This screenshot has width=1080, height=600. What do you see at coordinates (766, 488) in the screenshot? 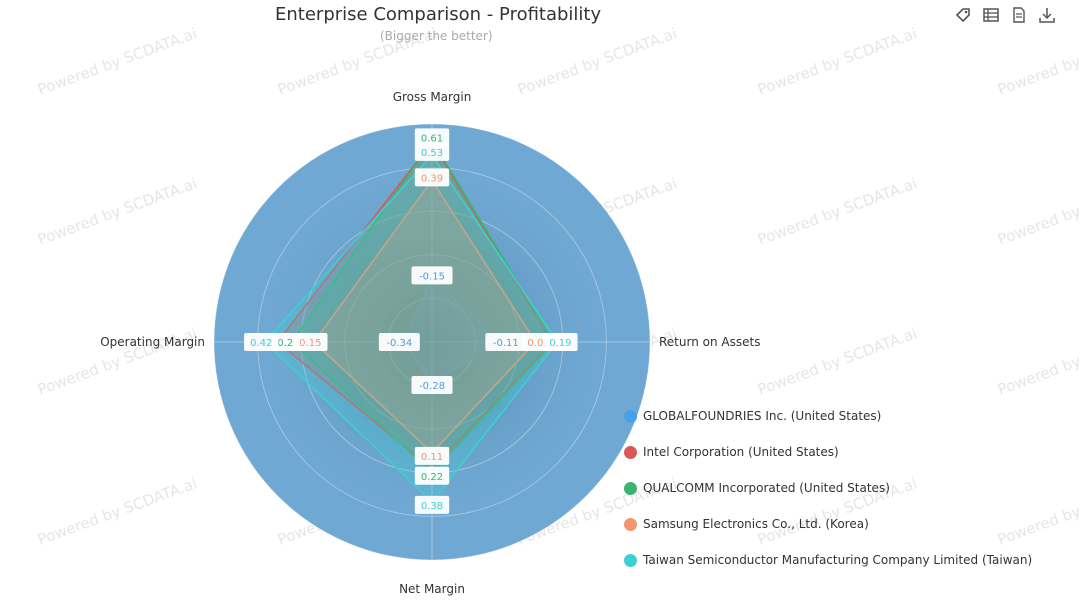
I see `legend-label: QUALCOMM Incorporated (United States)` at bounding box center [766, 488].